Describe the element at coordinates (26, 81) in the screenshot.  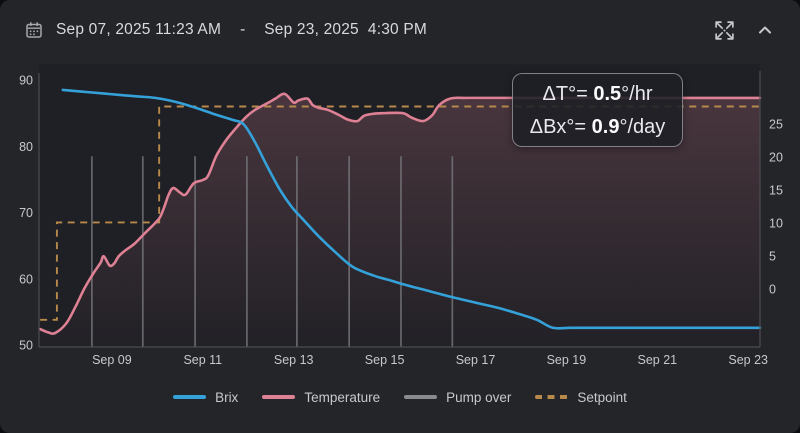
I see `y-left-tick-label: 90` at that location.